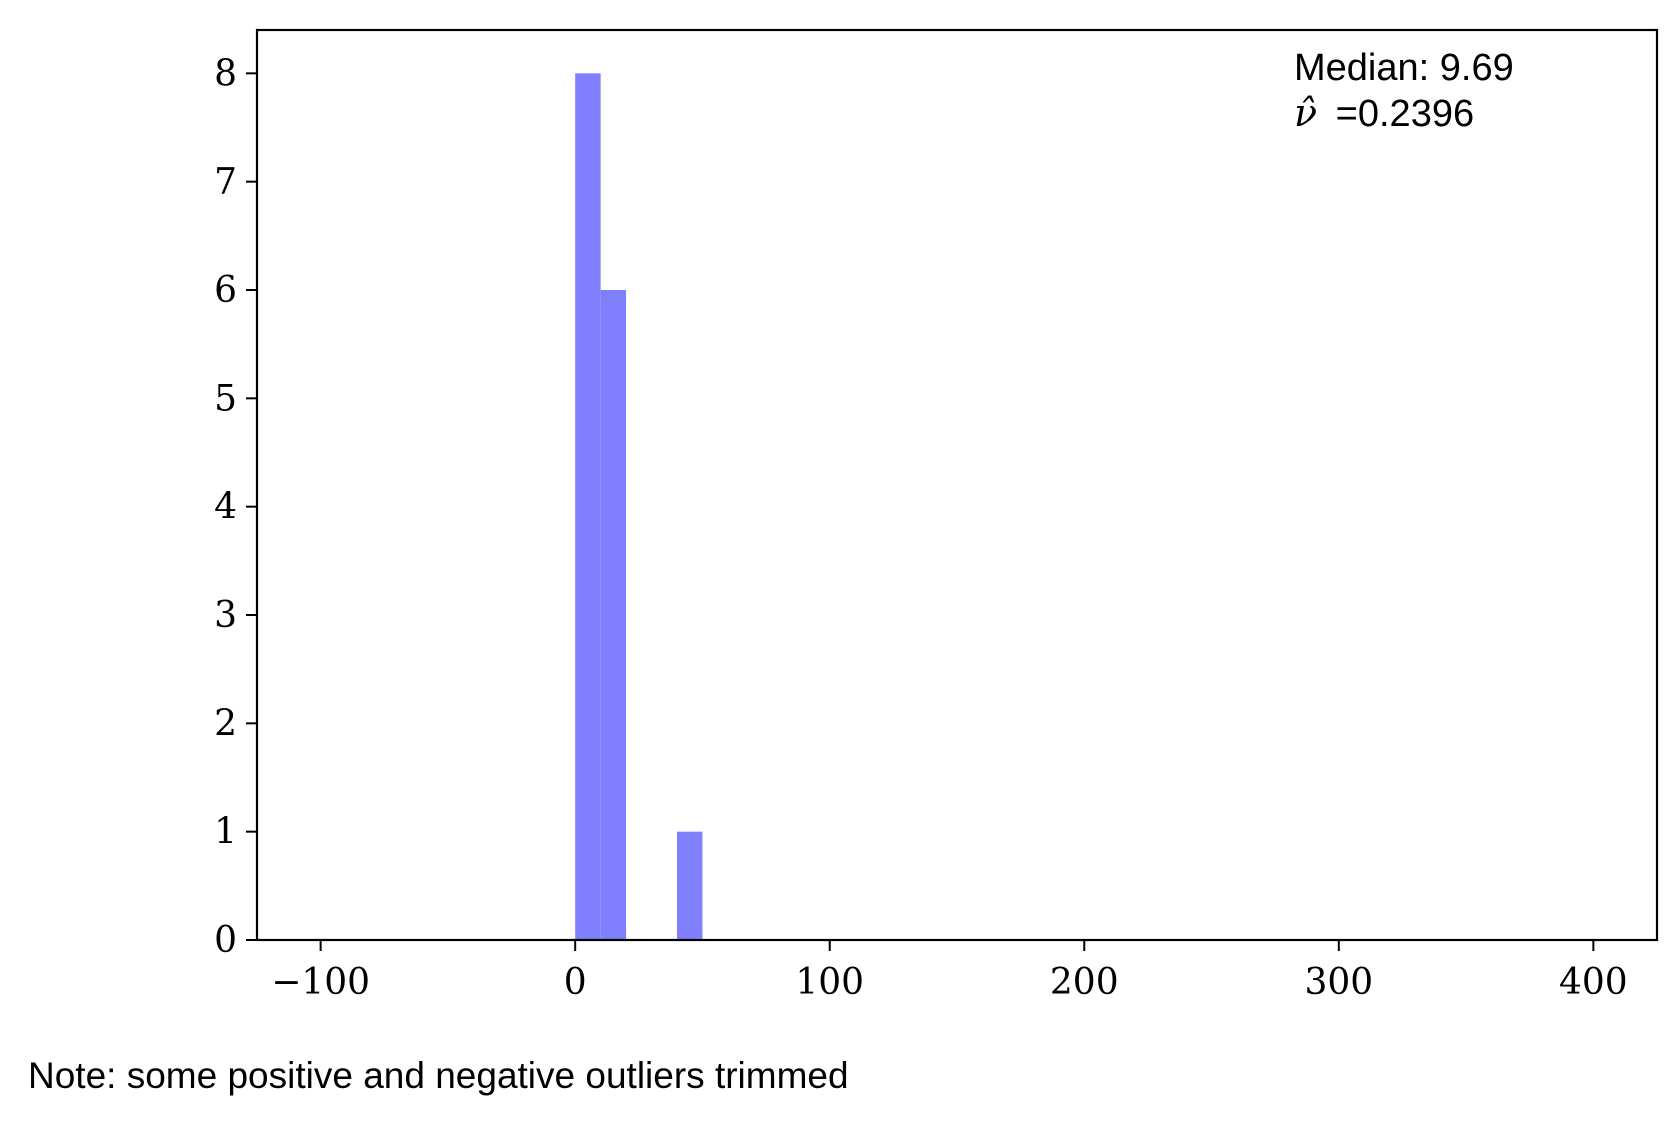 This screenshot has height=1124, width=1680. Describe the element at coordinates (949, 971) in the screenshot. I see `x-axis-ticks: −100 0 100 200 300 400` at that location.